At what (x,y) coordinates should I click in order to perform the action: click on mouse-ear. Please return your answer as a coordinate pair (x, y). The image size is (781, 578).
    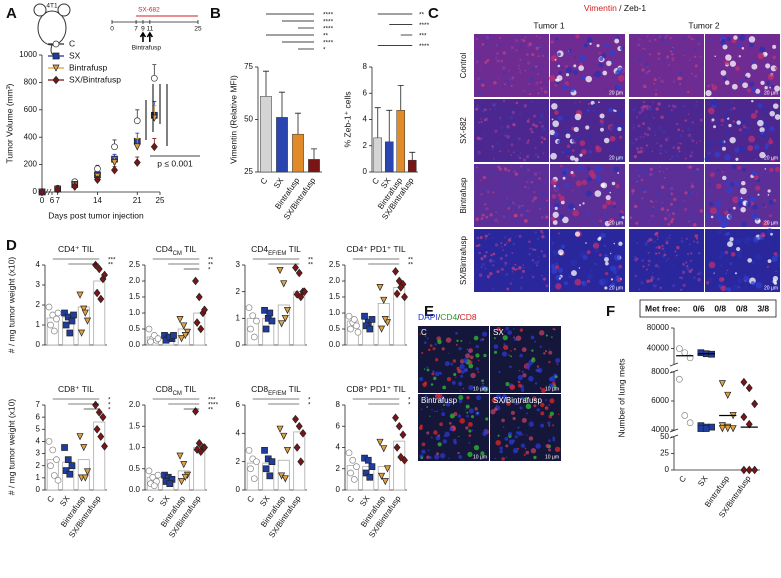
    Looking at the image, I should click on (64, 10).